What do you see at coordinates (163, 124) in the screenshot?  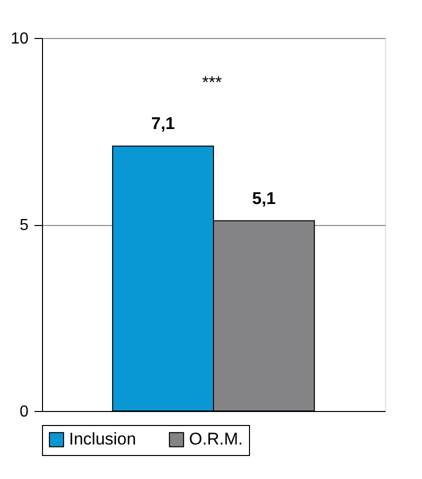 I see `data-label: 7,1` at bounding box center [163, 124].